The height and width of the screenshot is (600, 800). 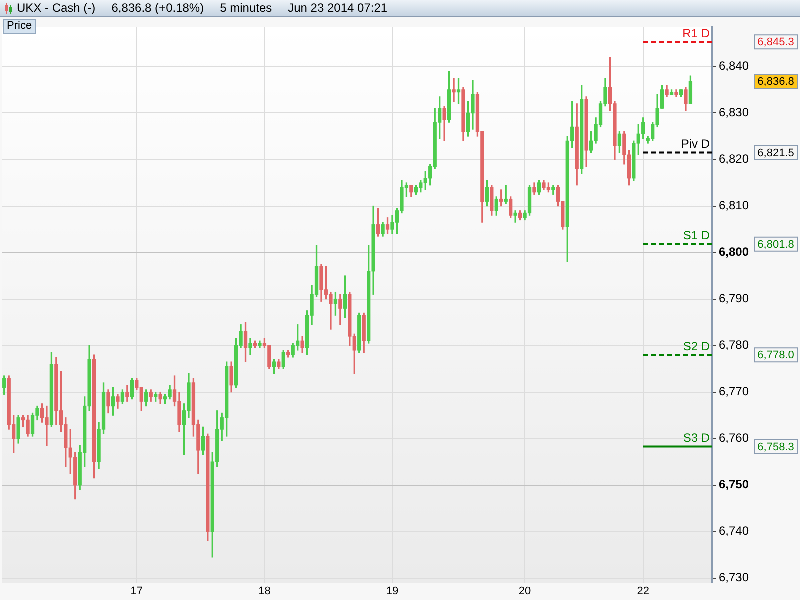 I want to click on y-tick-label: 6,790, so click(x=734, y=299).